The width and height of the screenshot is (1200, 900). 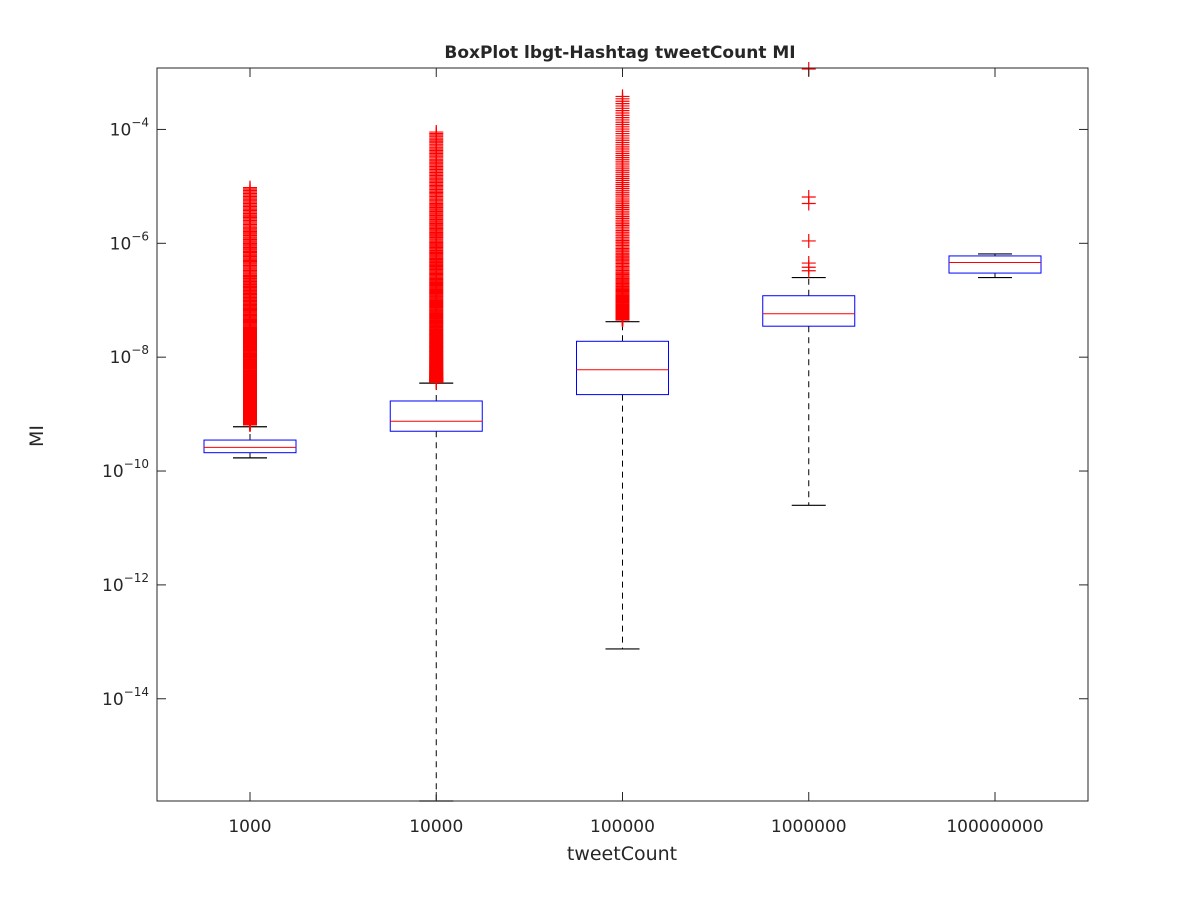 I want to click on y-tick-label: 10⁻⁴, so click(x=129, y=127).